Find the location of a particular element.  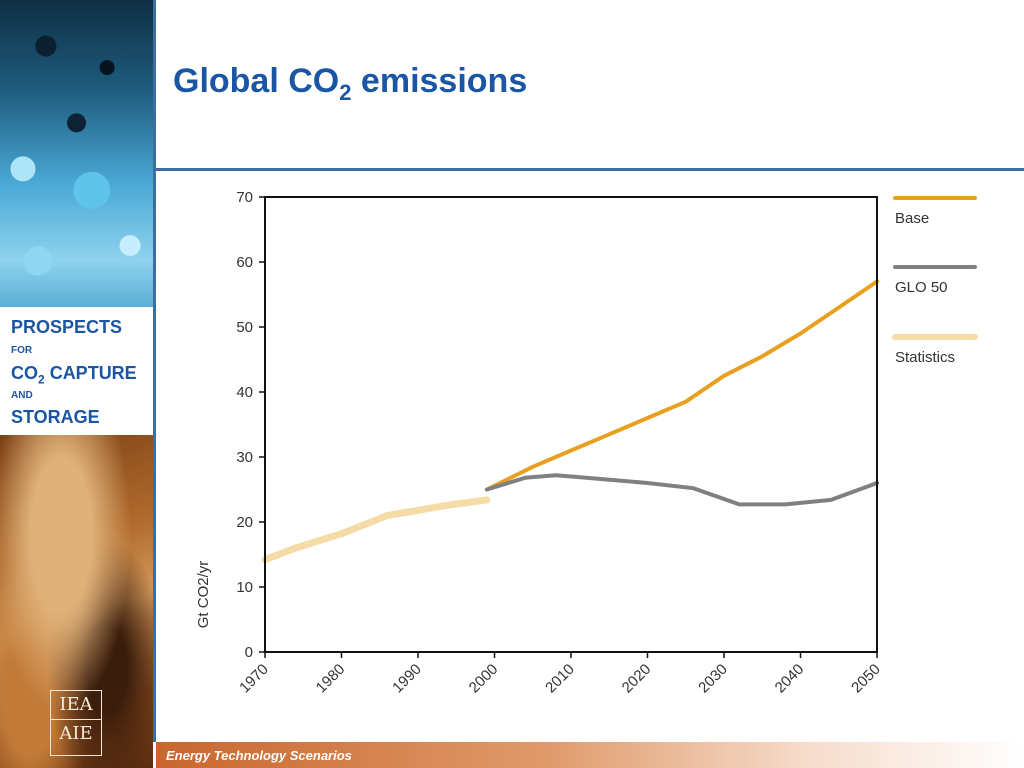

sidebar-line-prospects: PROSPECTS is located at coordinates (67, 327).